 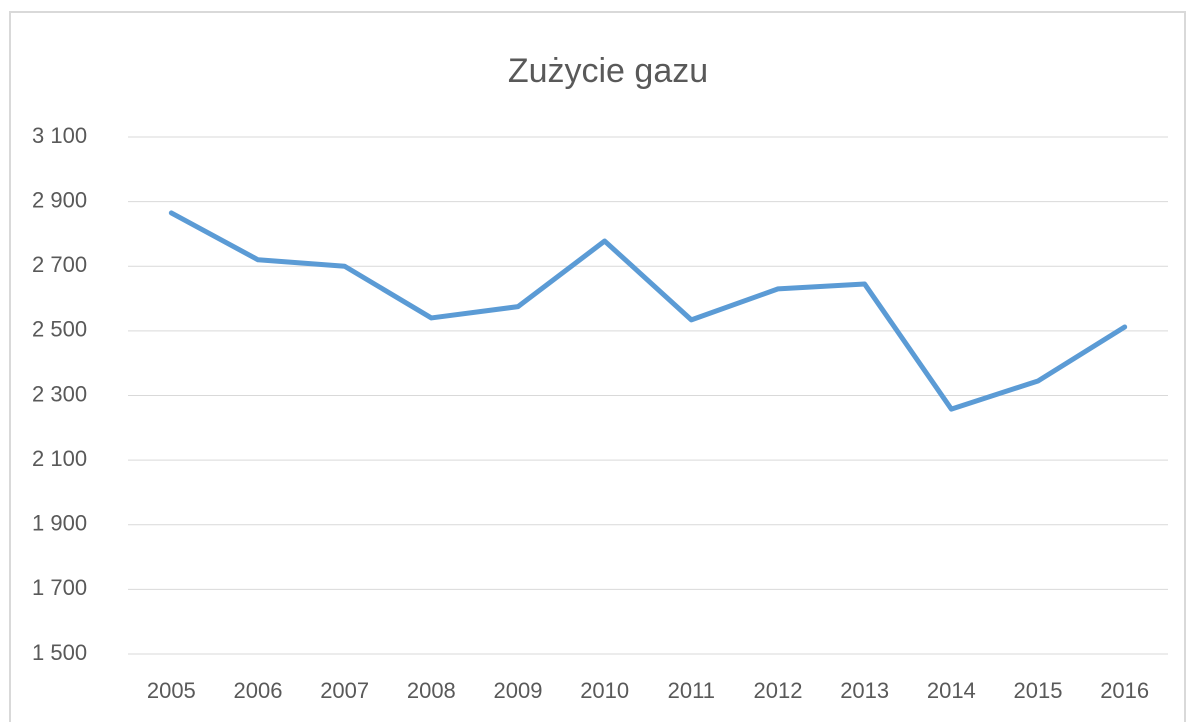 I want to click on x-tick-label: 2015, so click(x=1038, y=690).